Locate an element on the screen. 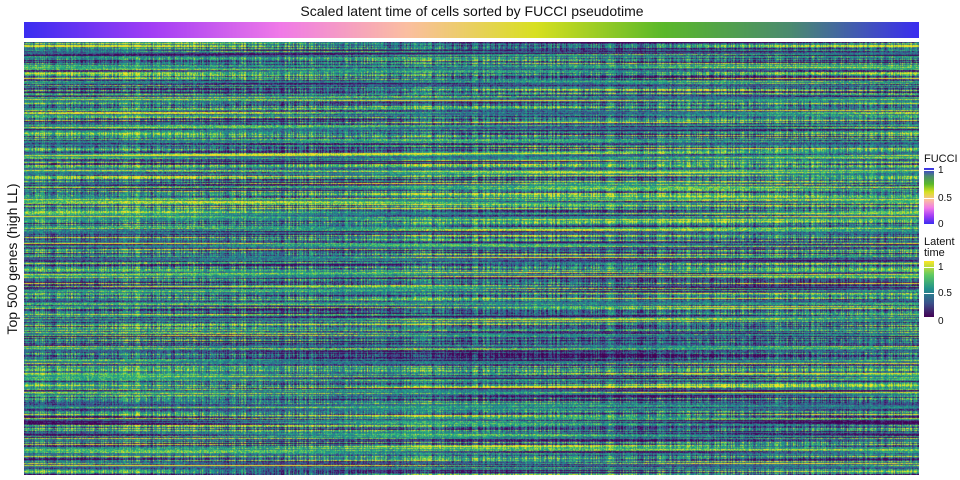 Image resolution: width=960 pixels, height=480 pixels. legend-fucci: FUCCI 1 0.5 0 is located at coordinates (942, 194).